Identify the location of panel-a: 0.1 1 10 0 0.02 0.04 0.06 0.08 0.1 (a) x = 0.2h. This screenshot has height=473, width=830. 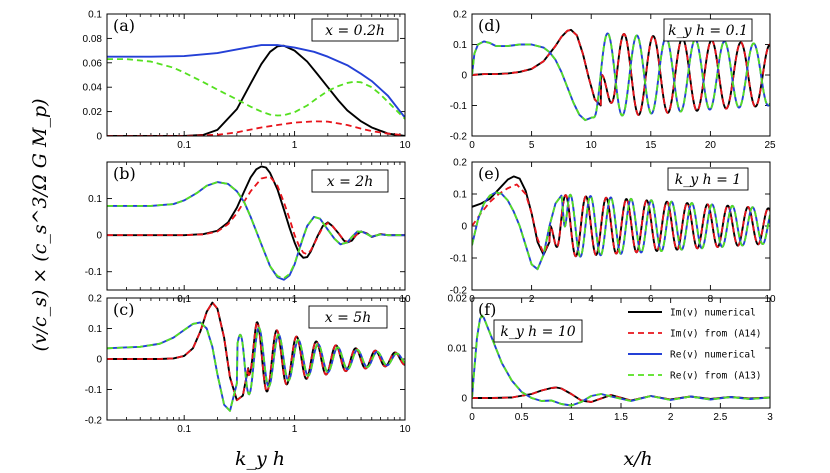
(247, 81).